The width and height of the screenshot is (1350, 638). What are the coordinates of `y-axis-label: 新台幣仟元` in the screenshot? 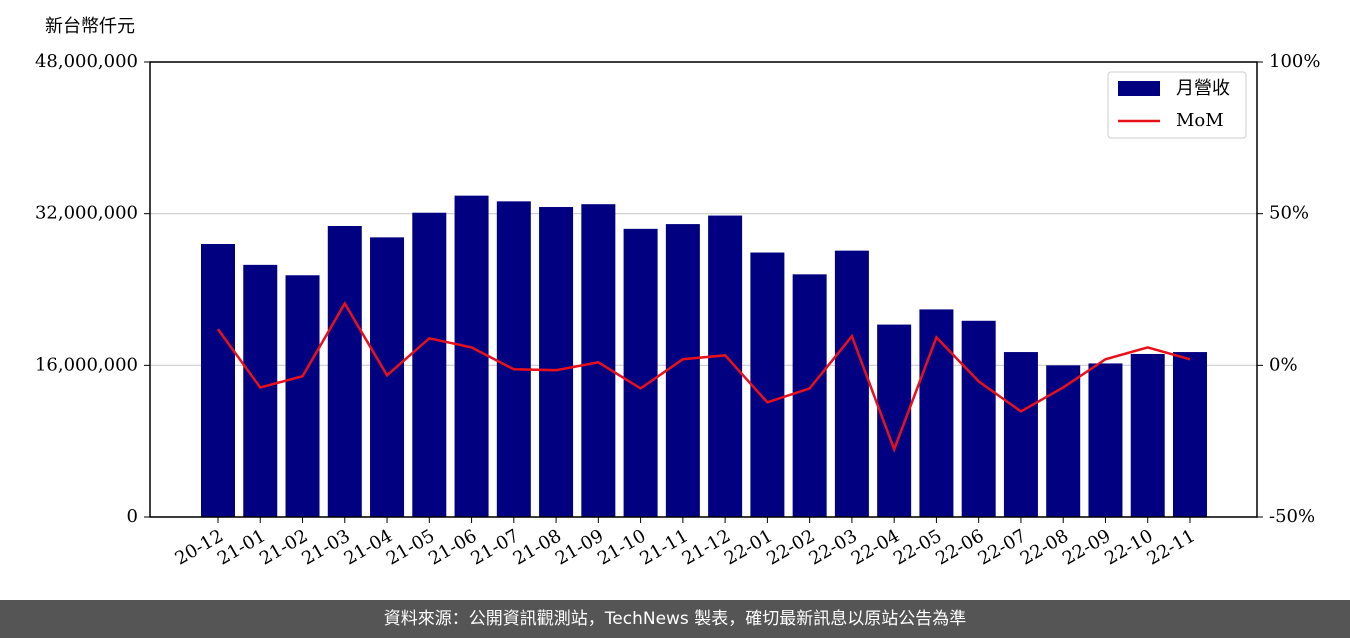 It's located at (90, 26).